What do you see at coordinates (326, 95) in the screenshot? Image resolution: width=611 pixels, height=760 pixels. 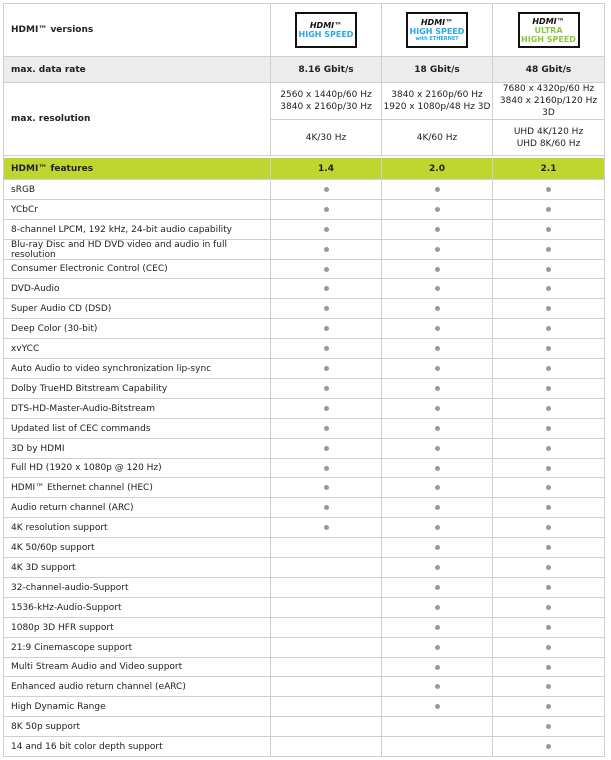 I see `resolution-text: 2560 x 1440p/60 Hz` at bounding box center [326, 95].